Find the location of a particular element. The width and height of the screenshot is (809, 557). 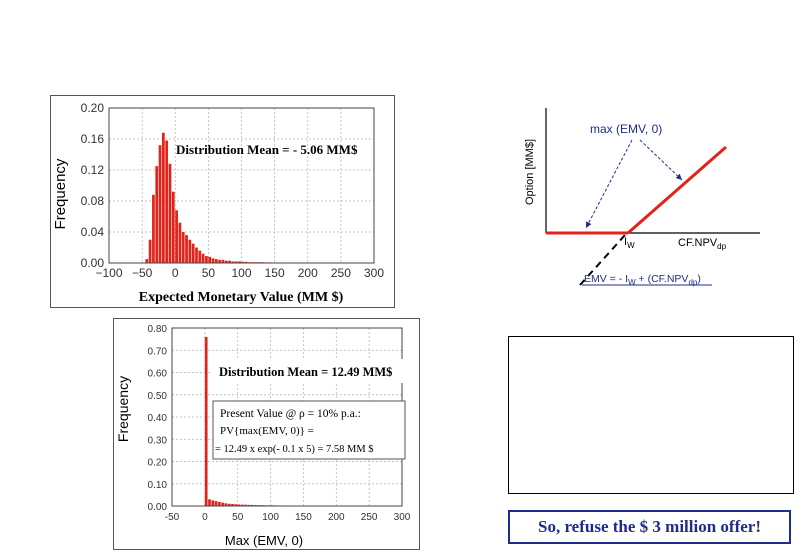

emv-x-axis-label: Expected Monetary Value (MM $) is located at coordinates (241, 297).